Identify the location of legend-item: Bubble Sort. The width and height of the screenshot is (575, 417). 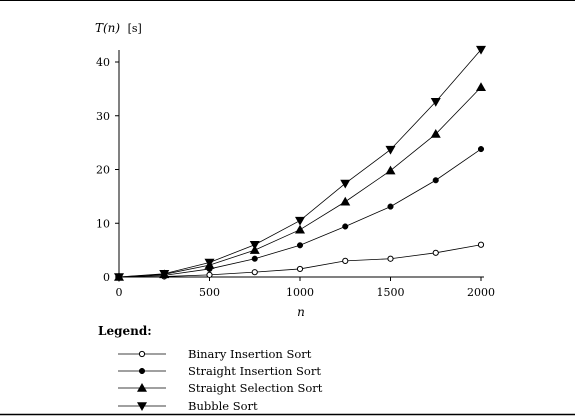
(188, 406).